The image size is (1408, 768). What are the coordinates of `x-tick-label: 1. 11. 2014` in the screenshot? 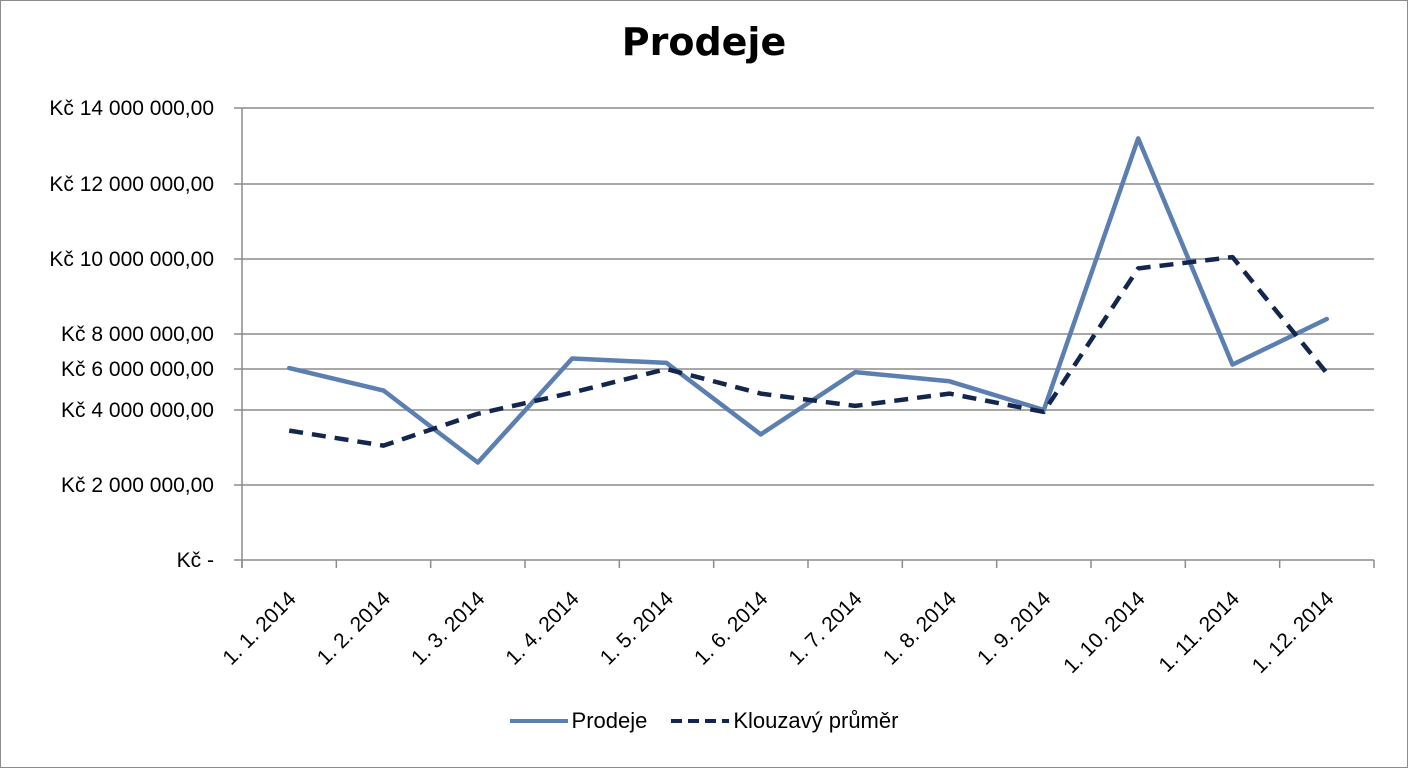 It's located at (1200, 632).